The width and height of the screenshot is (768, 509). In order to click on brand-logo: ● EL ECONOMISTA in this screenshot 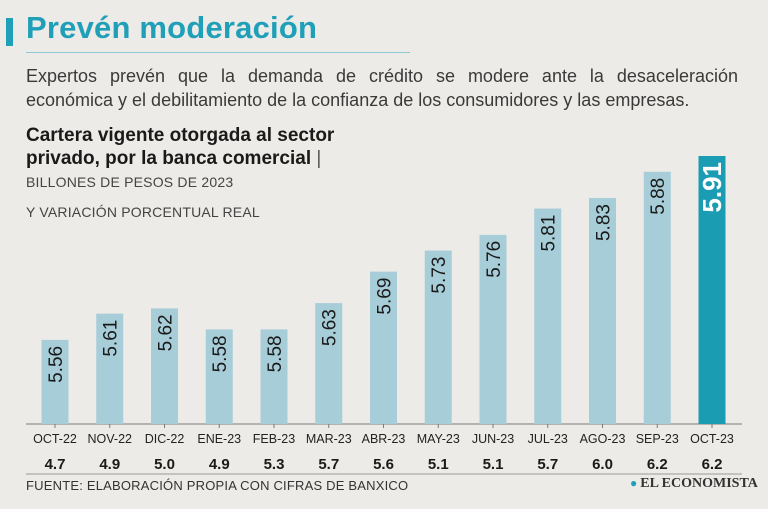, I will do `click(694, 484)`.